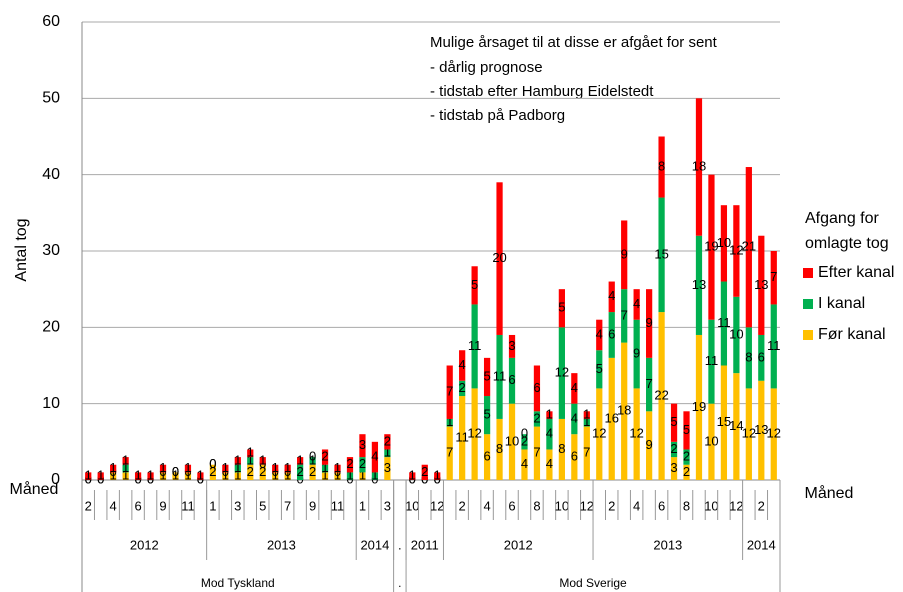 This screenshot has width=903, height=592. I want to click on y-tick-label: 20, so click(51, 327).